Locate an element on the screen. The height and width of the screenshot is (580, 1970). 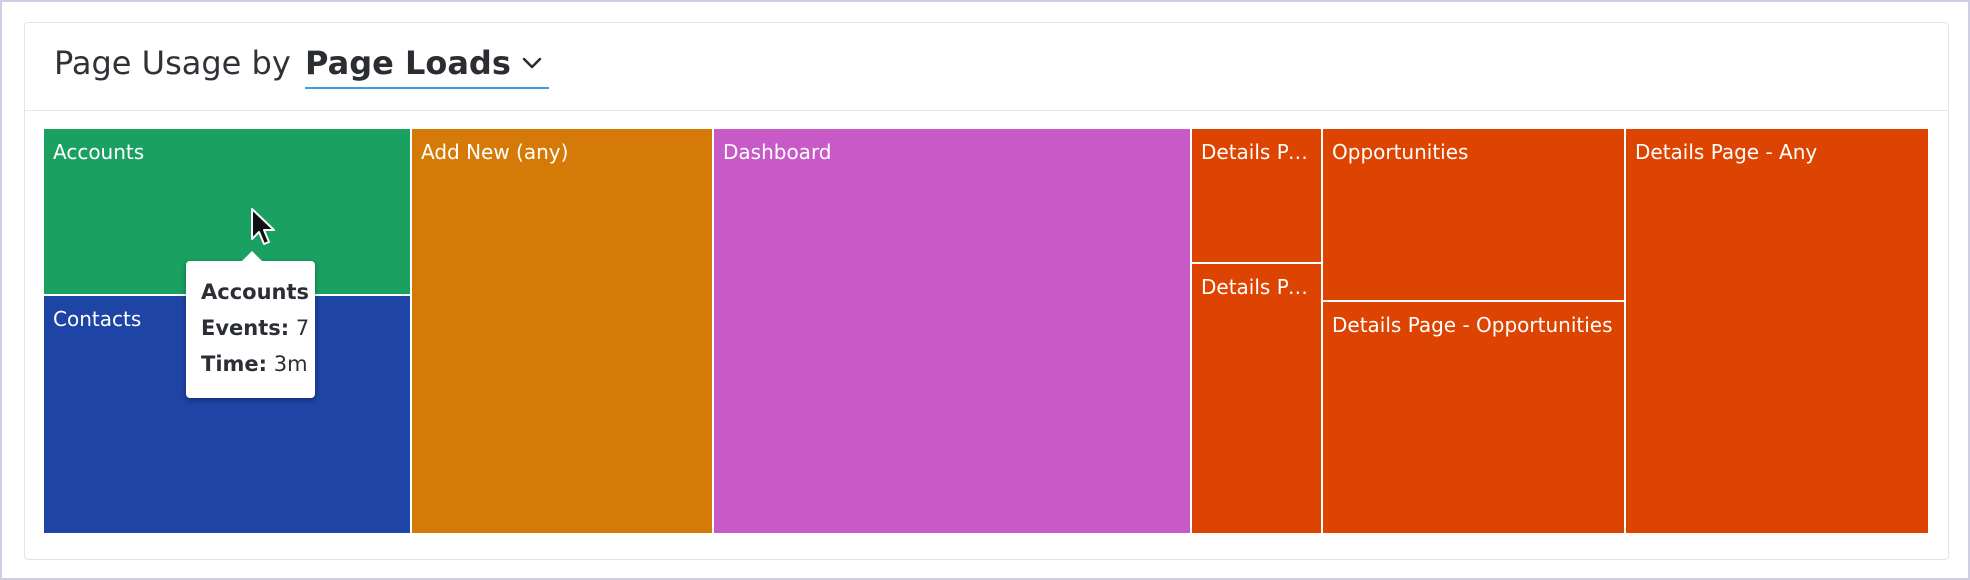
treemap-tile-label: Details Page - Opportunities is located at coordinates (1472, 325).